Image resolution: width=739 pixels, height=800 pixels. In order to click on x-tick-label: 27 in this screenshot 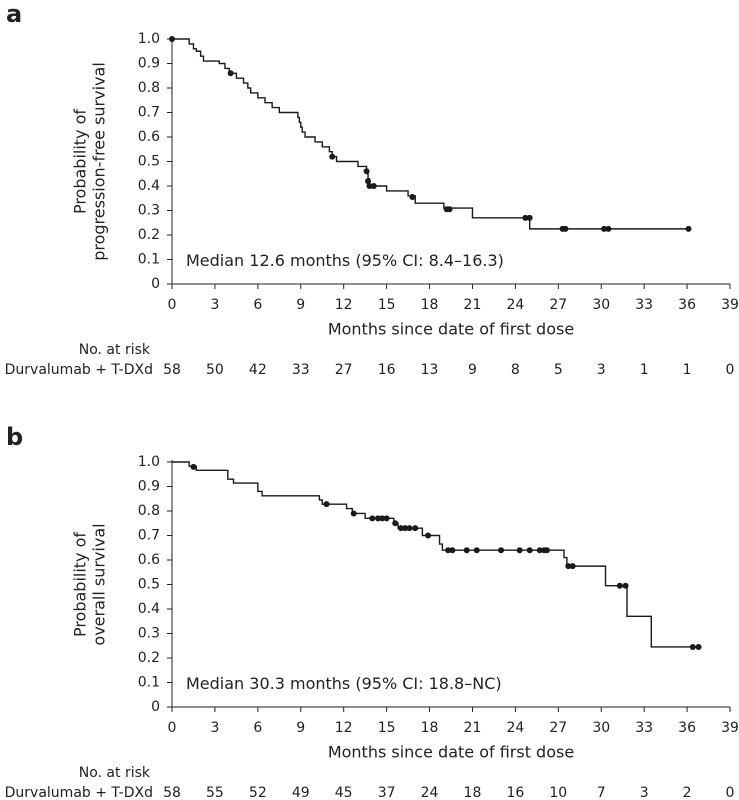, I will do `click(558, 728)`.